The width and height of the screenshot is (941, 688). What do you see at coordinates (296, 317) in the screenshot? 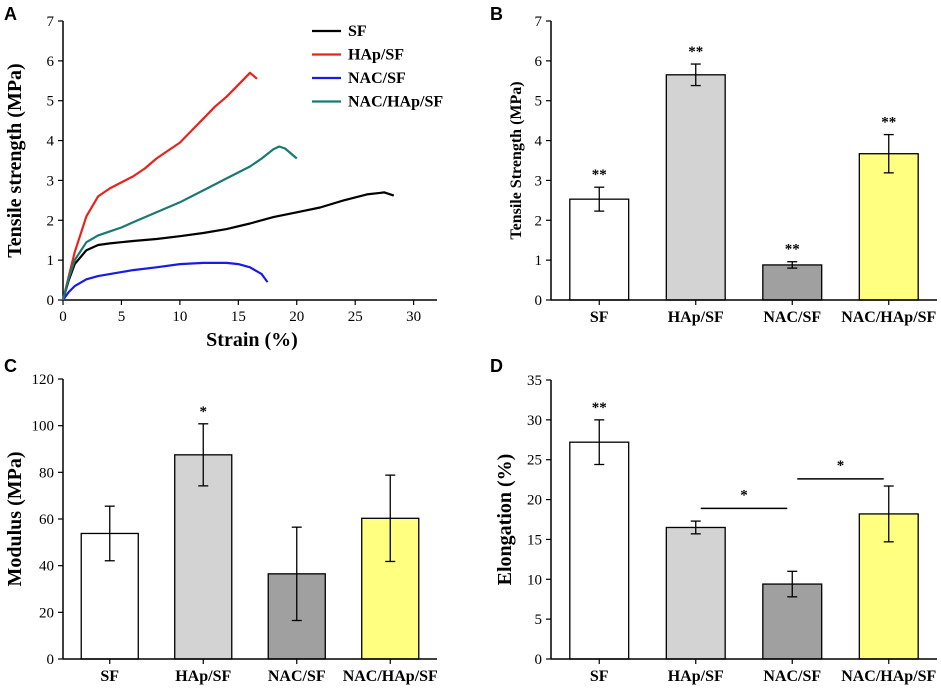
I see `panel-a-x-tick-label: 20` at bounding box center [296, 317].